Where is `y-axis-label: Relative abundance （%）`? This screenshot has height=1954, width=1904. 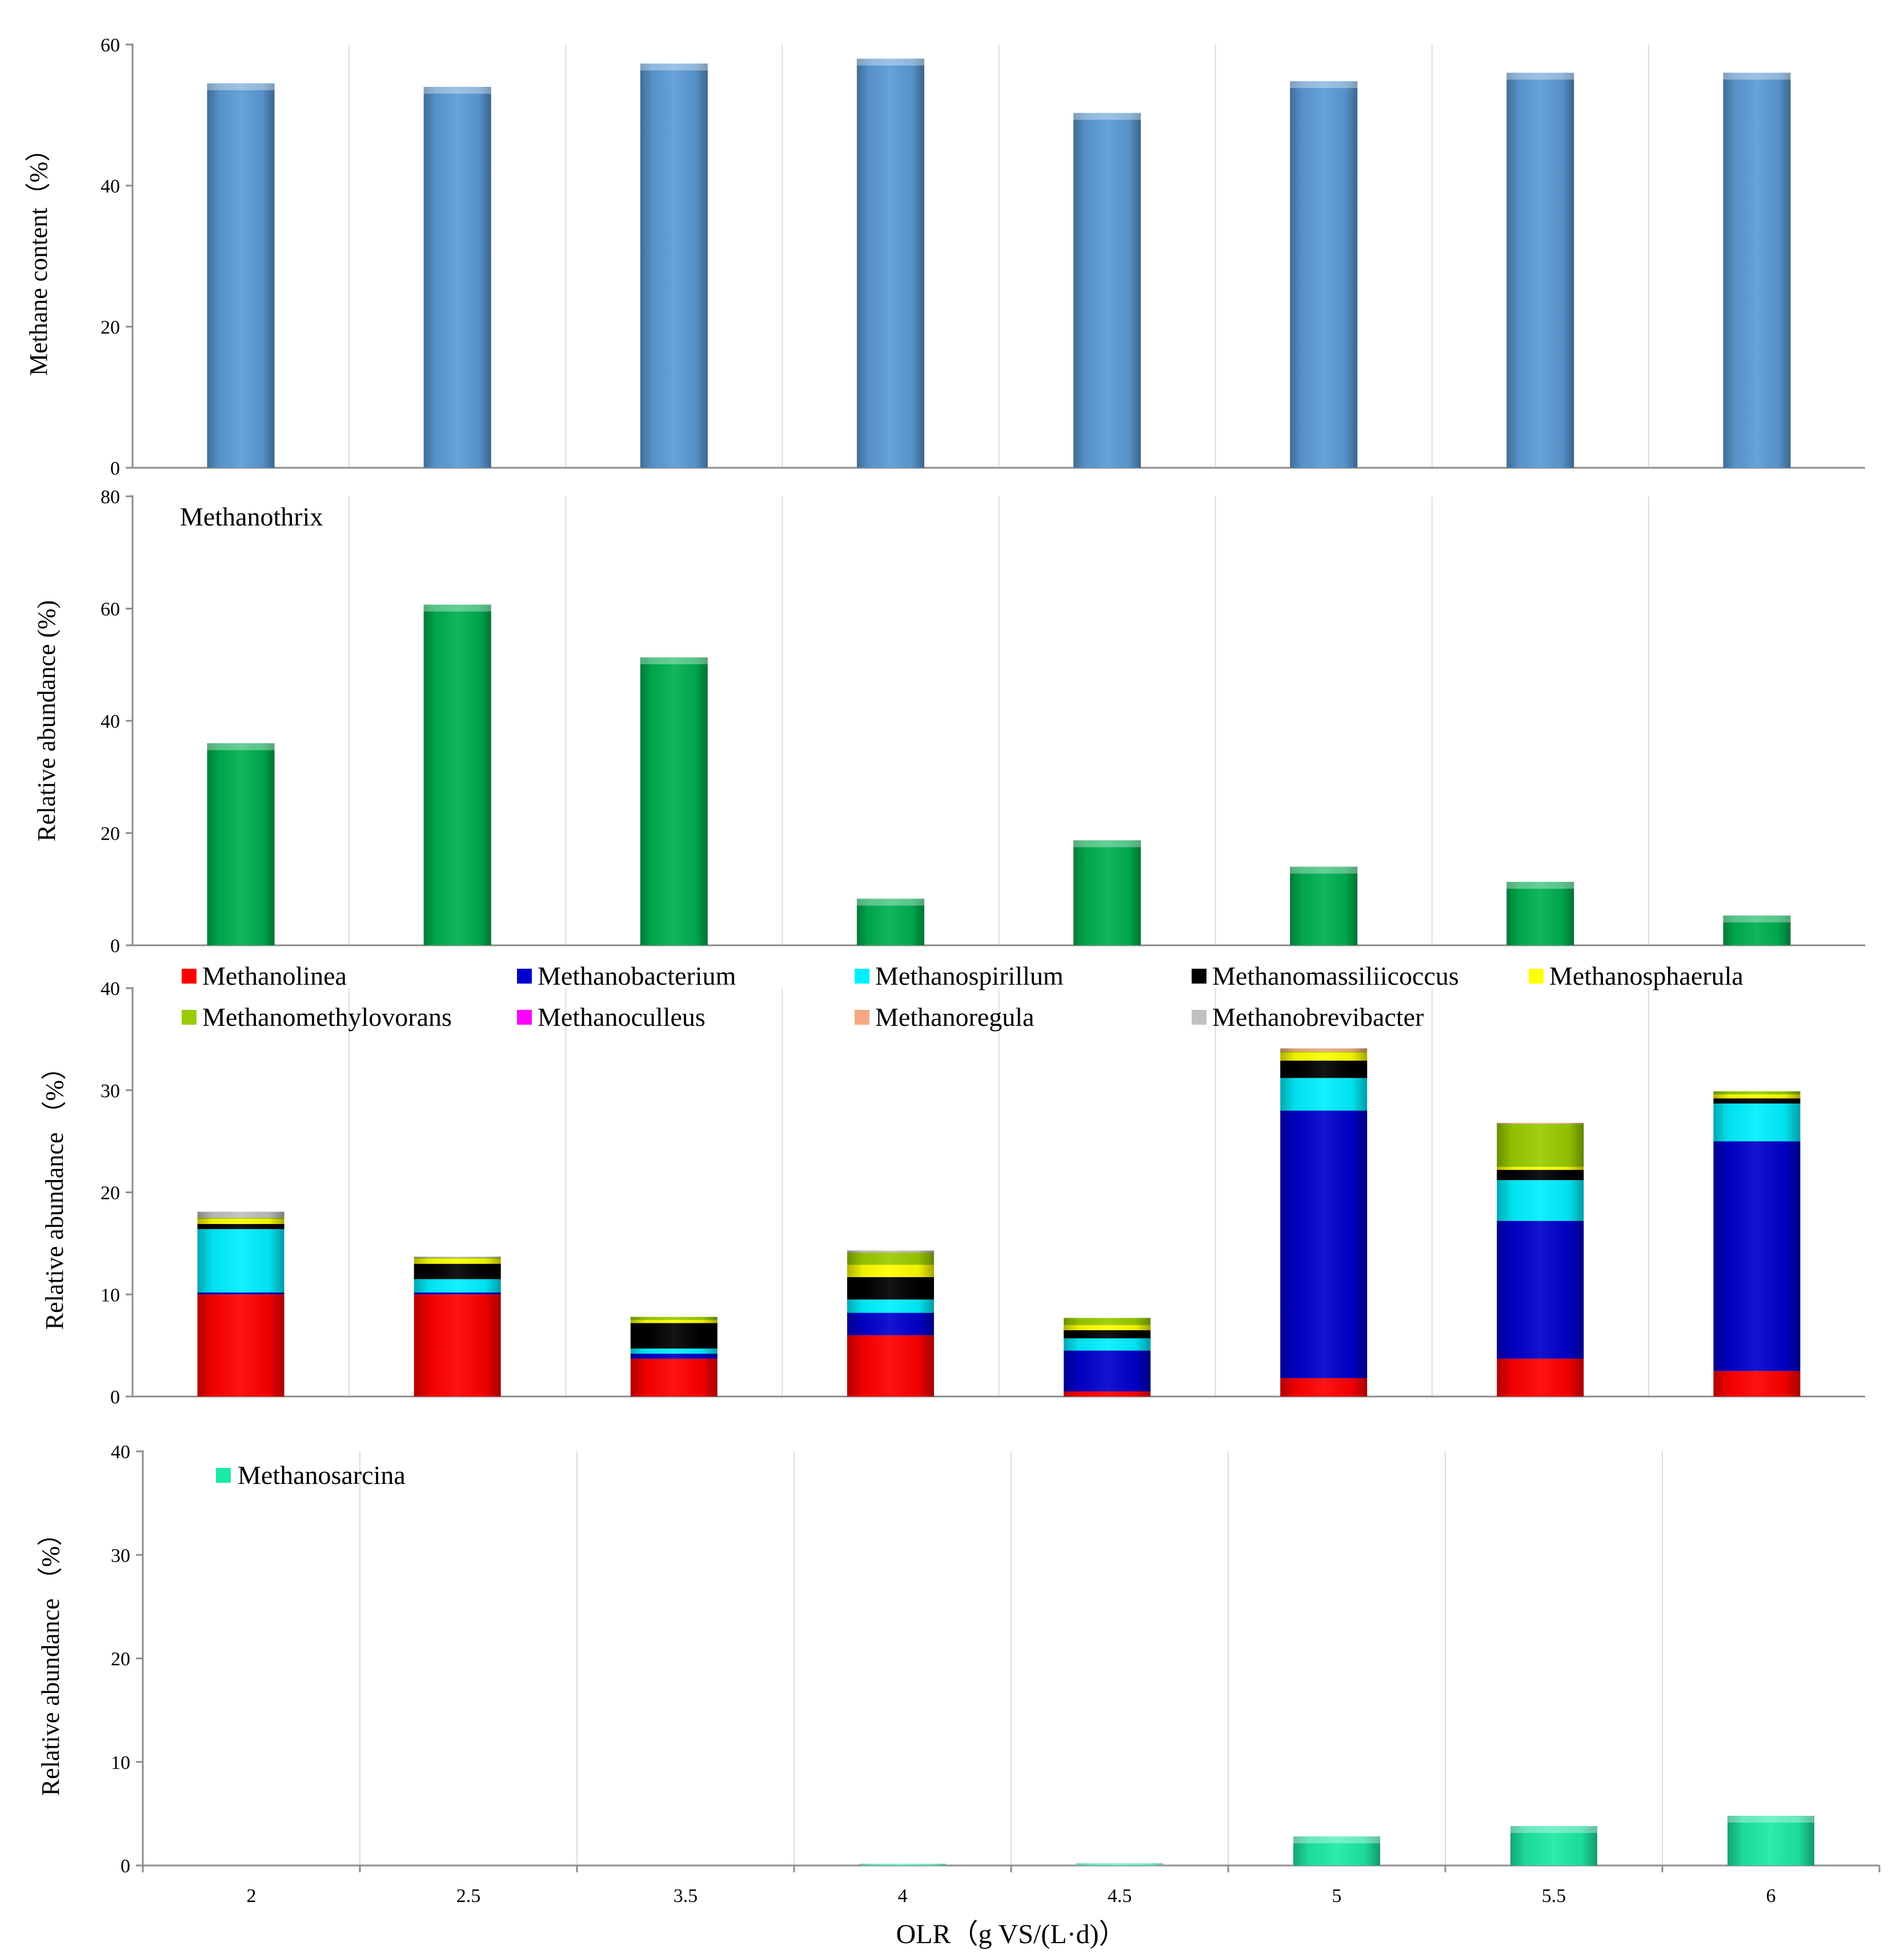
y-axis-label: Relative abundance （%） is located at coordinates (55, 1192).